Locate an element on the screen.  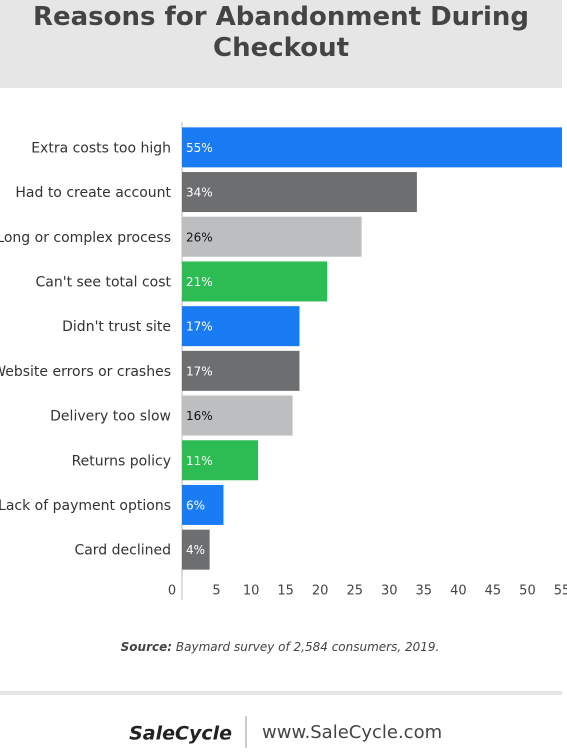
value-label: 34% is located at coordinates (199, 193).